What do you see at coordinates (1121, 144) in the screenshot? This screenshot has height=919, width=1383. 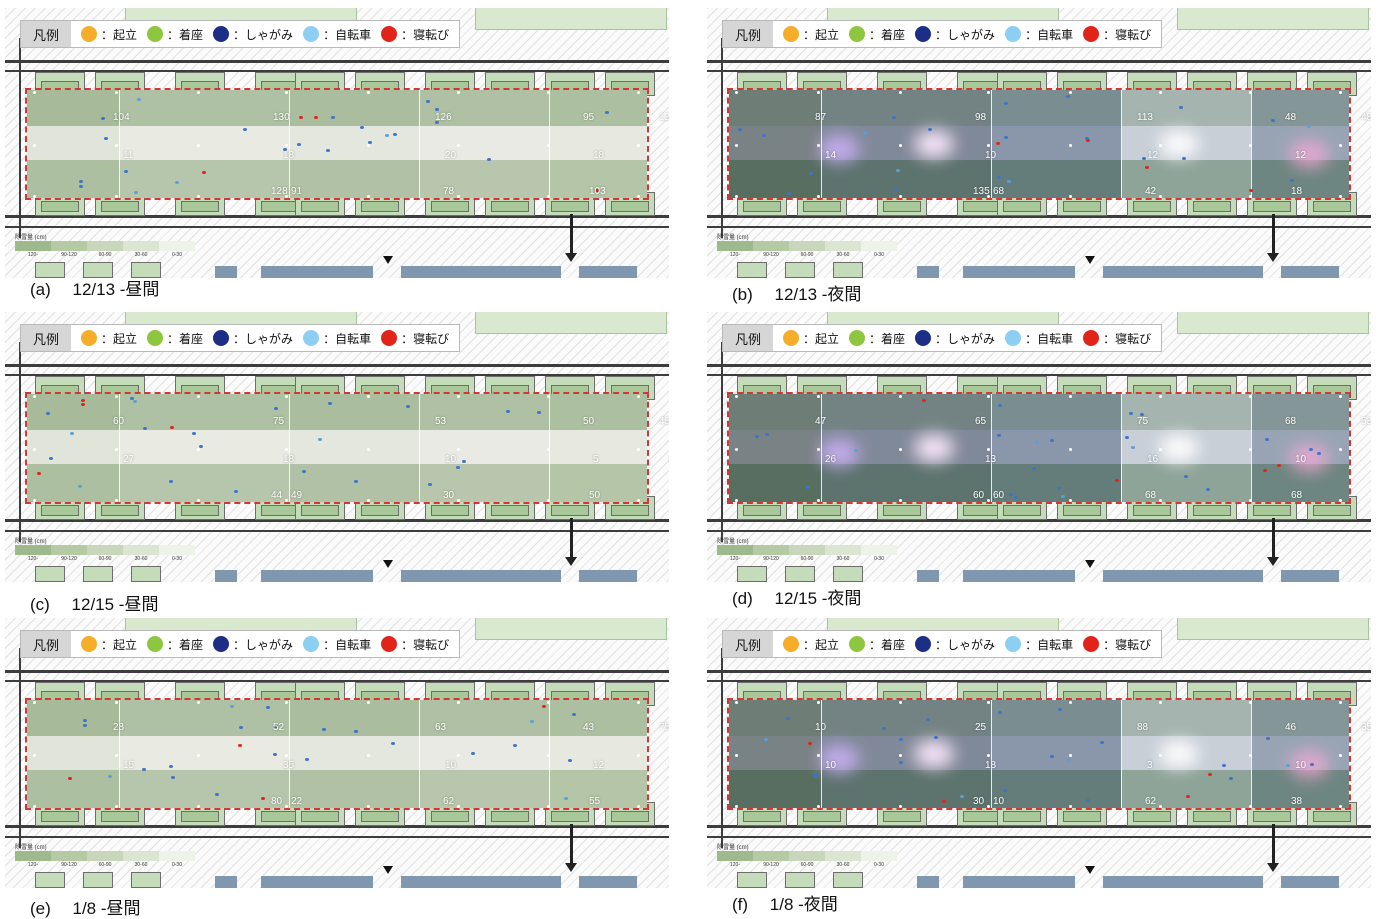 I see `segment-divider` at bounding box center [1121, 144].